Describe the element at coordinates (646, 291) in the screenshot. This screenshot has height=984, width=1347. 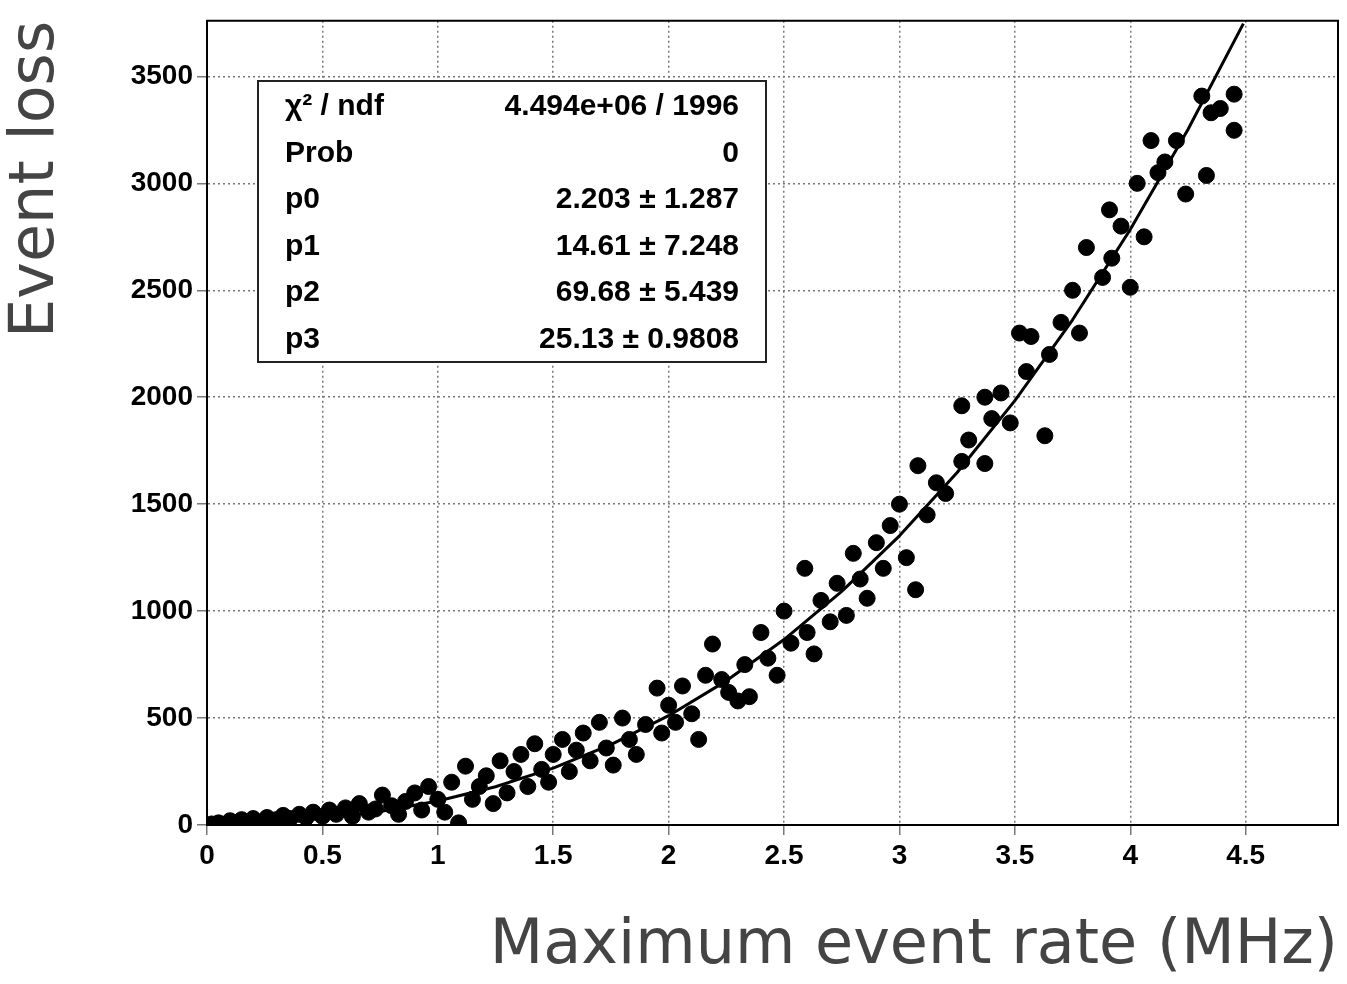
I see `annotation: 69.68 ± 5.439` at that location.